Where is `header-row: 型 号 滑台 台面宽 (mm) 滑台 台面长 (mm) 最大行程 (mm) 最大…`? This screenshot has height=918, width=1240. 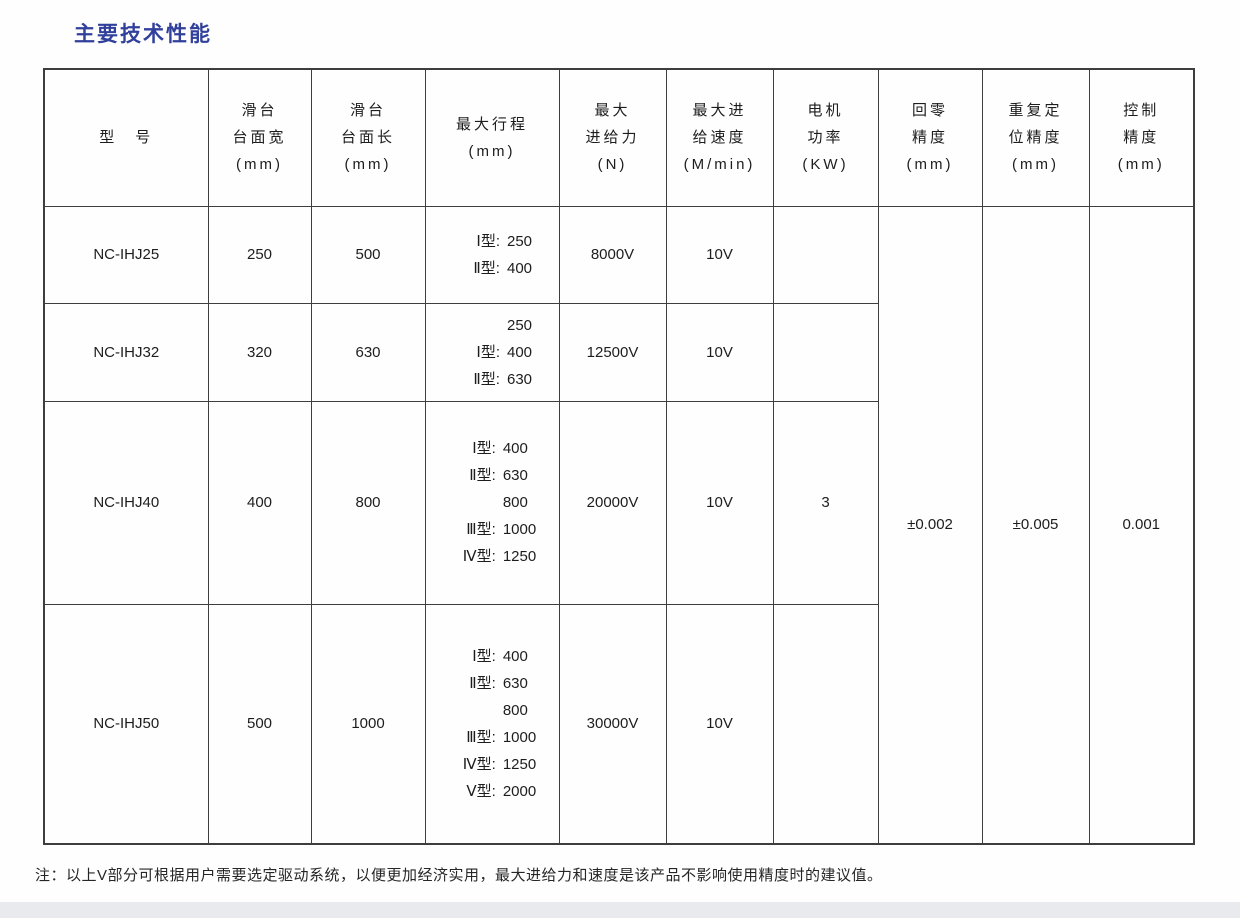
header-row: 型 号 滑台 台面宽 (mm) 滑台 台面长 (mm) 最大行程 (mm) 最大… is located at coordinates (619, 137).